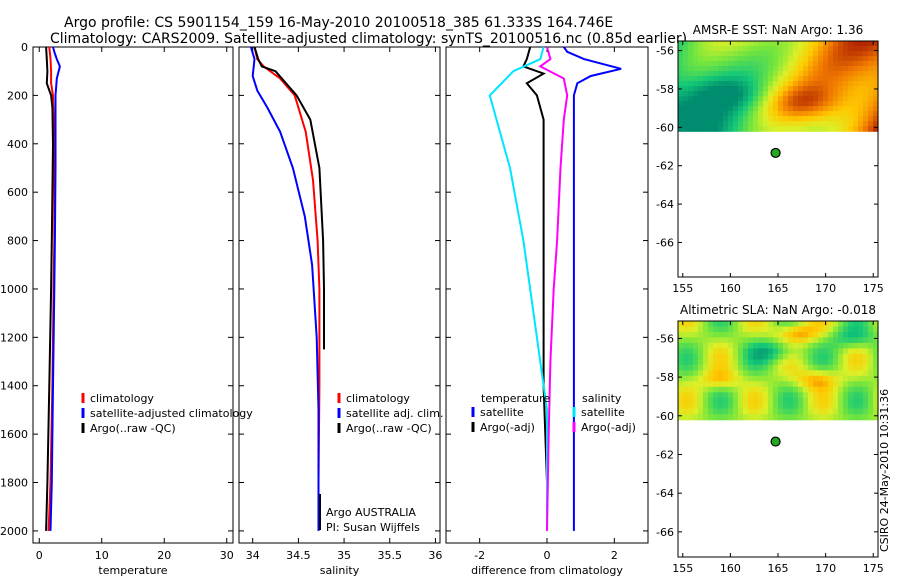 This screenshot has width=900, height=580. What do you see at coordinates (602, 398) in the screenshot?
I see `legend-group-title: salinity` at bounding box center [602, 398].